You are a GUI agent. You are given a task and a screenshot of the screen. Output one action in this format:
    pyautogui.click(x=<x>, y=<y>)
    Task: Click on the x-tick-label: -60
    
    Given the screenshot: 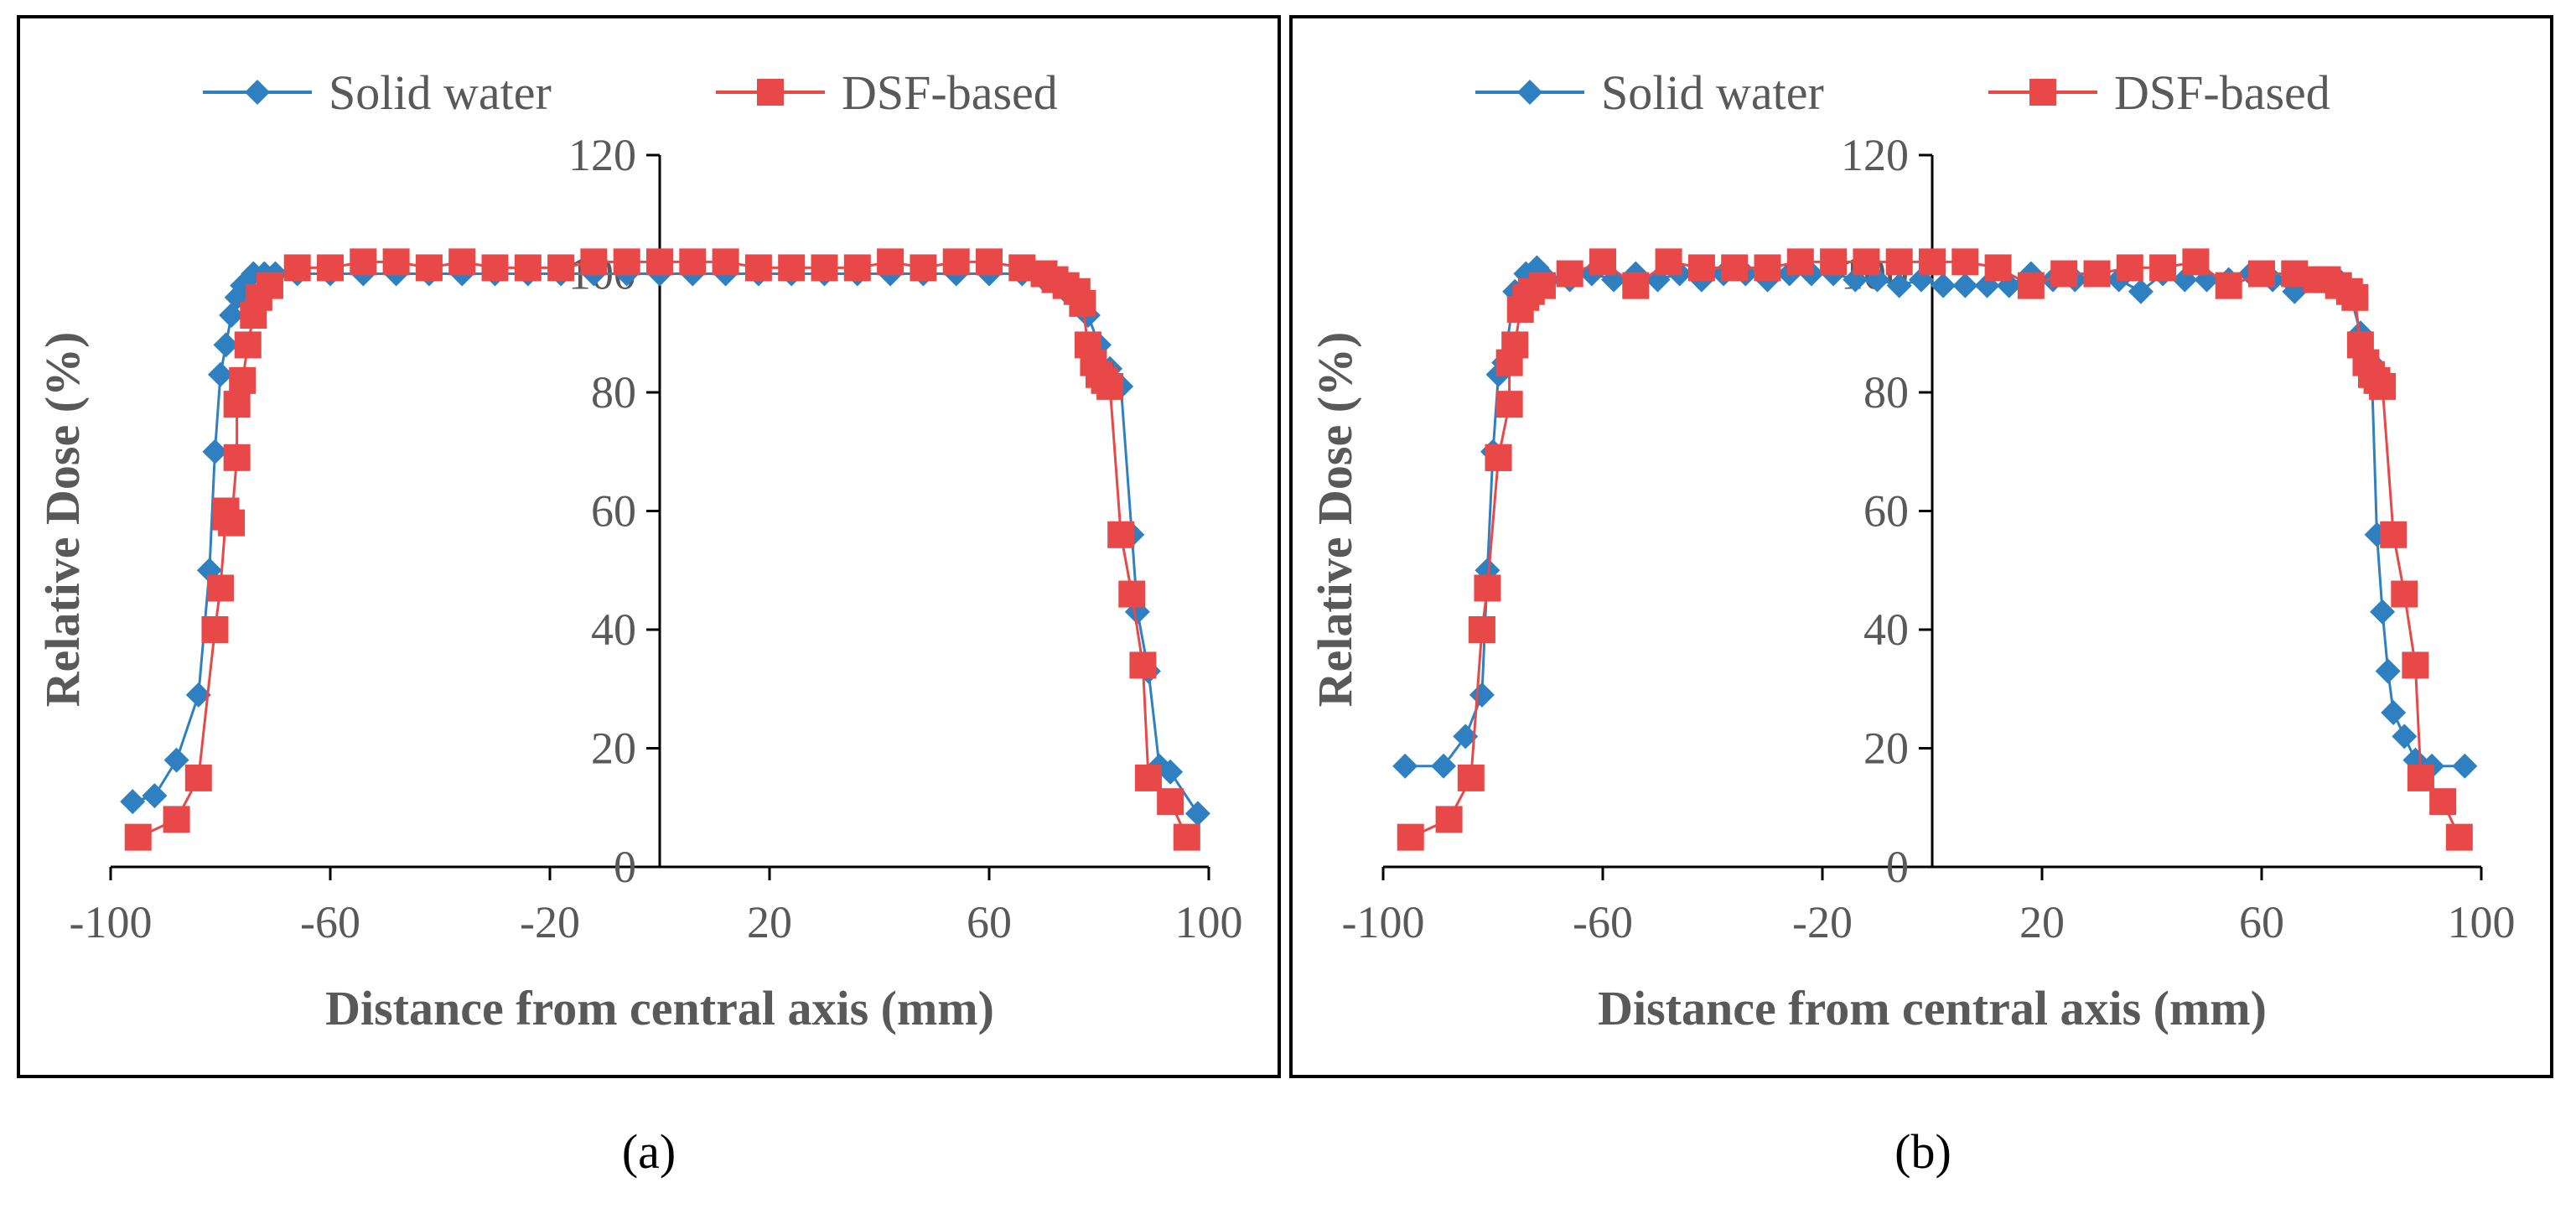 What is the action you would take?
    pyautogui.click(x=1603, y=922)
    